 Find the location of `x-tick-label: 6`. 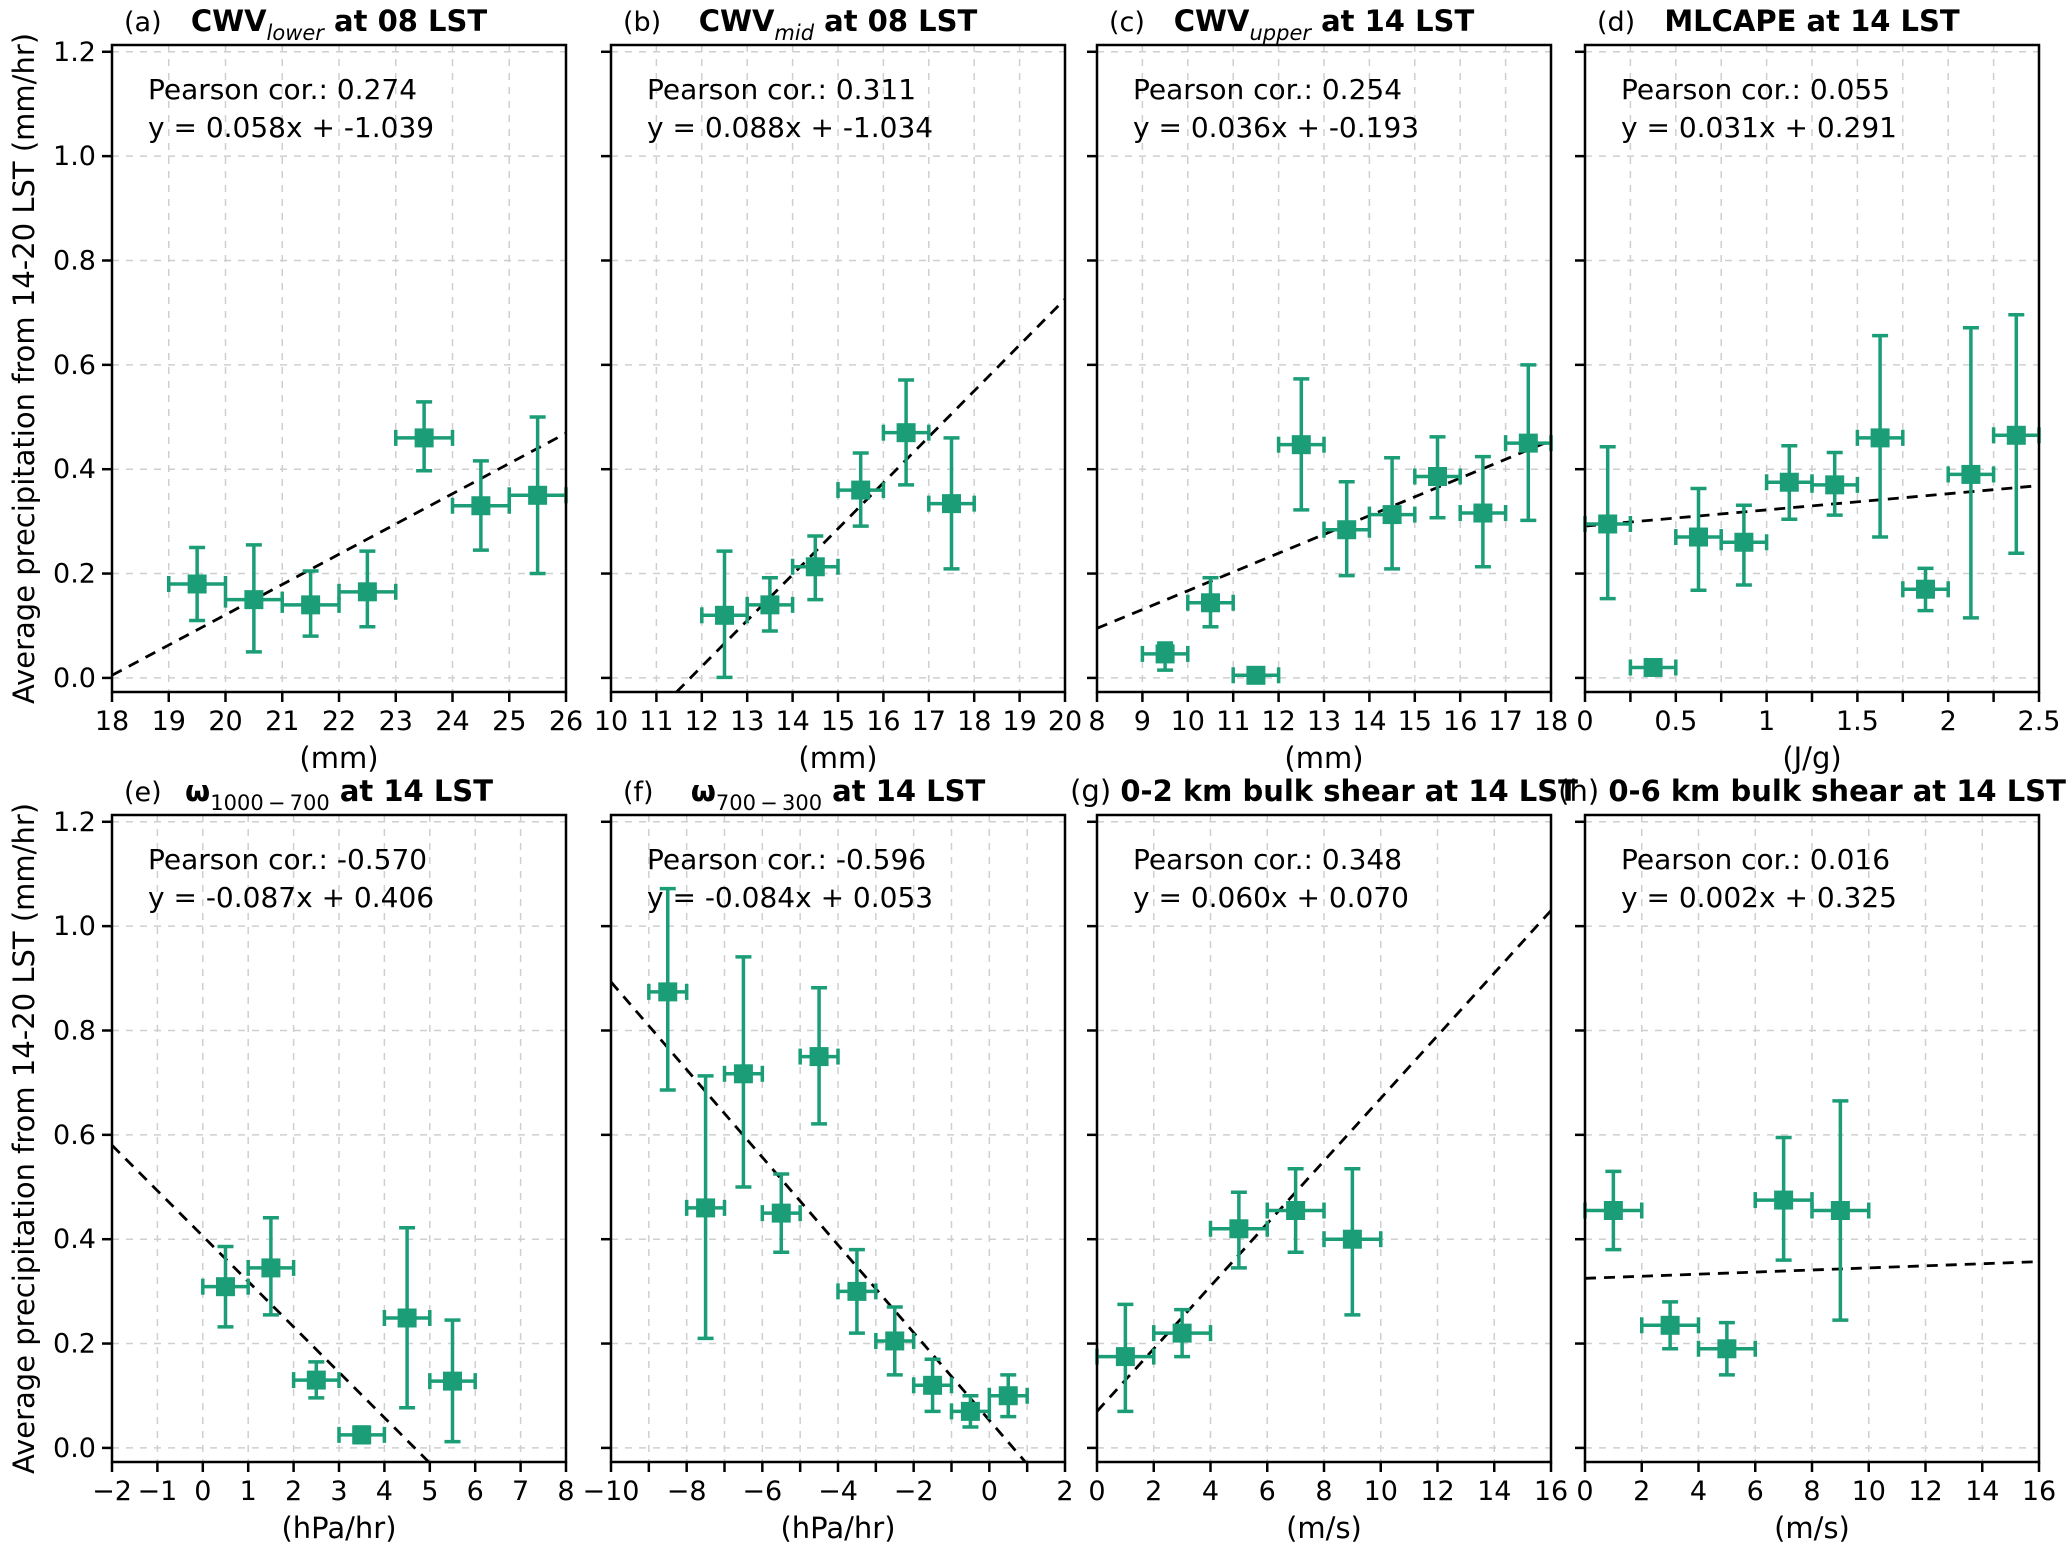

x-tick-label: 6 is located at coordinates (1755, 1491).